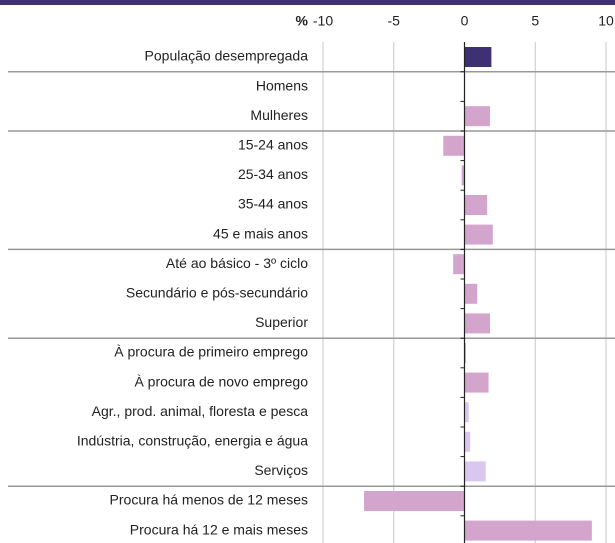 The width and height of the screenshot is (615, 543). I want to click on category-label: Agr., prod. animal, floresta e pesca, so click(200, 411).